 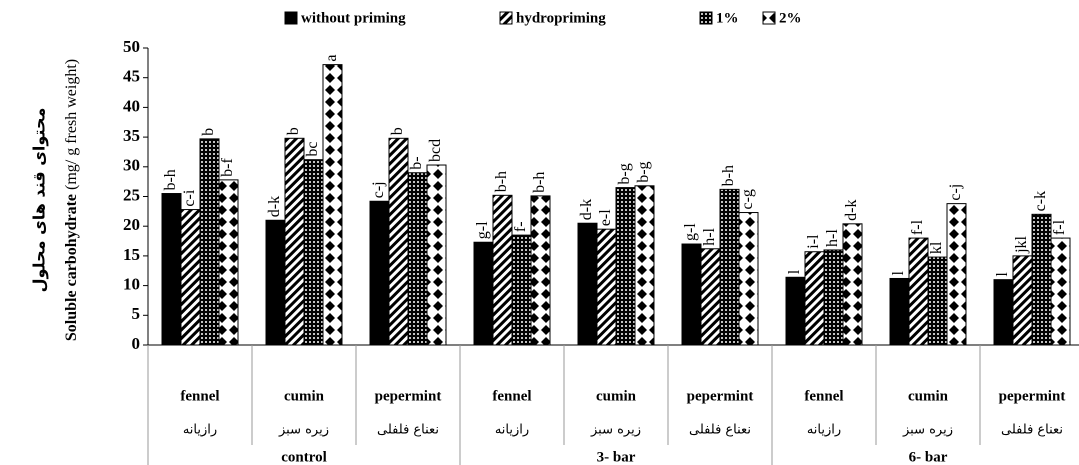 What do you see at coordinates (304, 457) in the screenshot?
I see `group-label: control` at bounding box center [304, 457].